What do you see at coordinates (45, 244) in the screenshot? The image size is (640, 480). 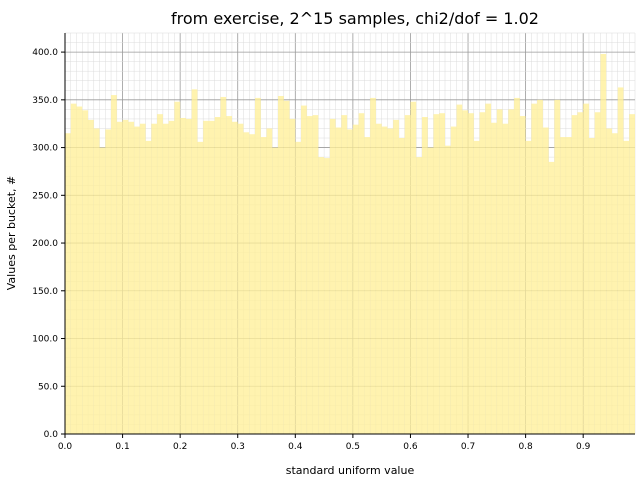 I see `y-tick-label: 200.0` at bounding box center [45, 244].